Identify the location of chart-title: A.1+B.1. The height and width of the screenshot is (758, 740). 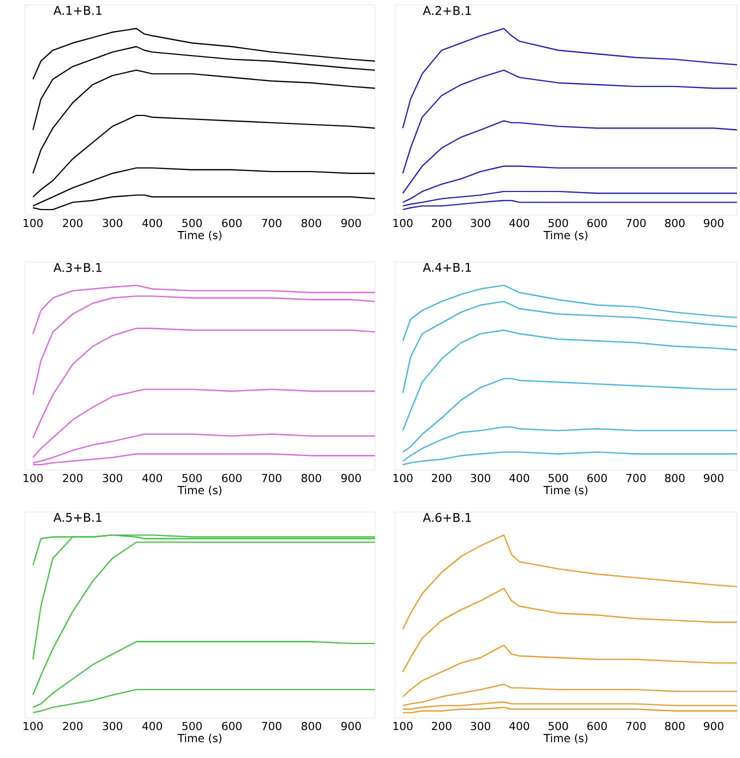
(77, 10).